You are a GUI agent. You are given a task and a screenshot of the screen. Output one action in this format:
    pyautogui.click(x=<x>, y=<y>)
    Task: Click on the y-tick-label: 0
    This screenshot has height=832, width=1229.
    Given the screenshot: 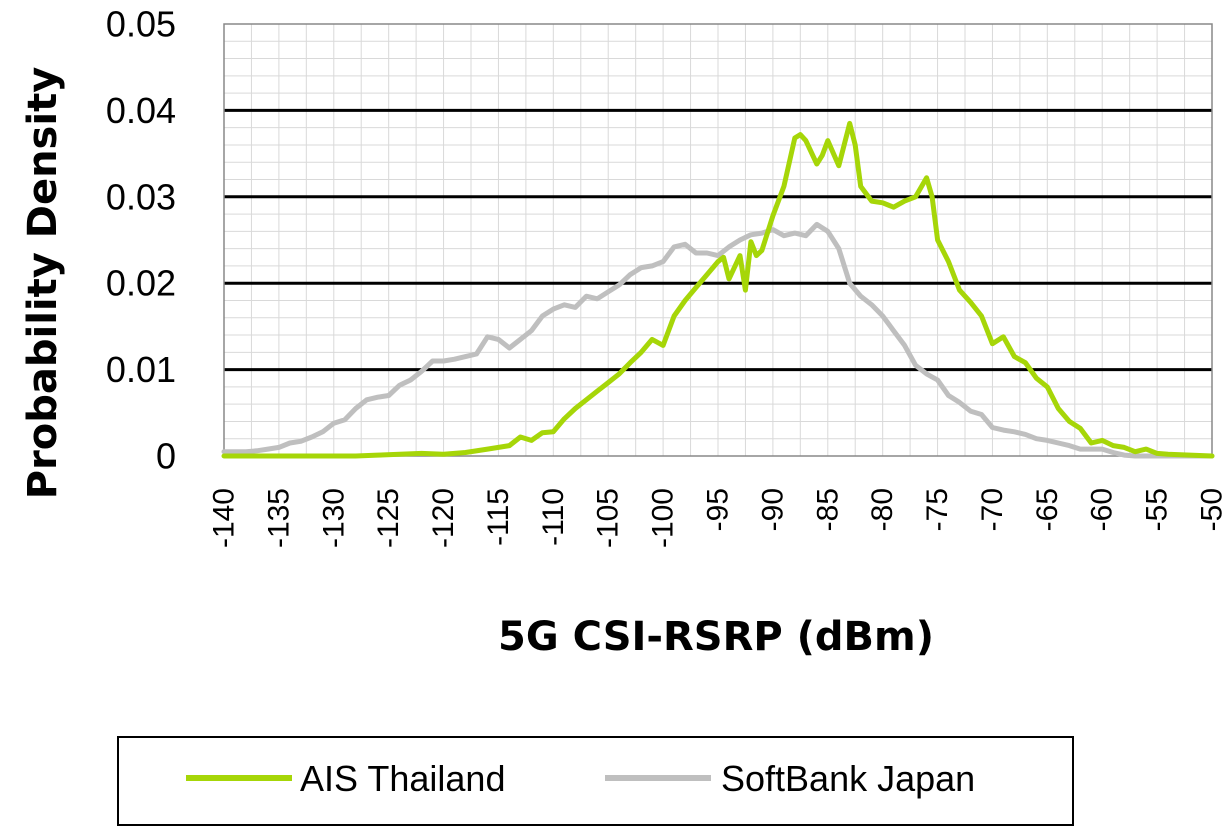 What is the action you would take?
    pyautogui.click(x=166, y=456)
    